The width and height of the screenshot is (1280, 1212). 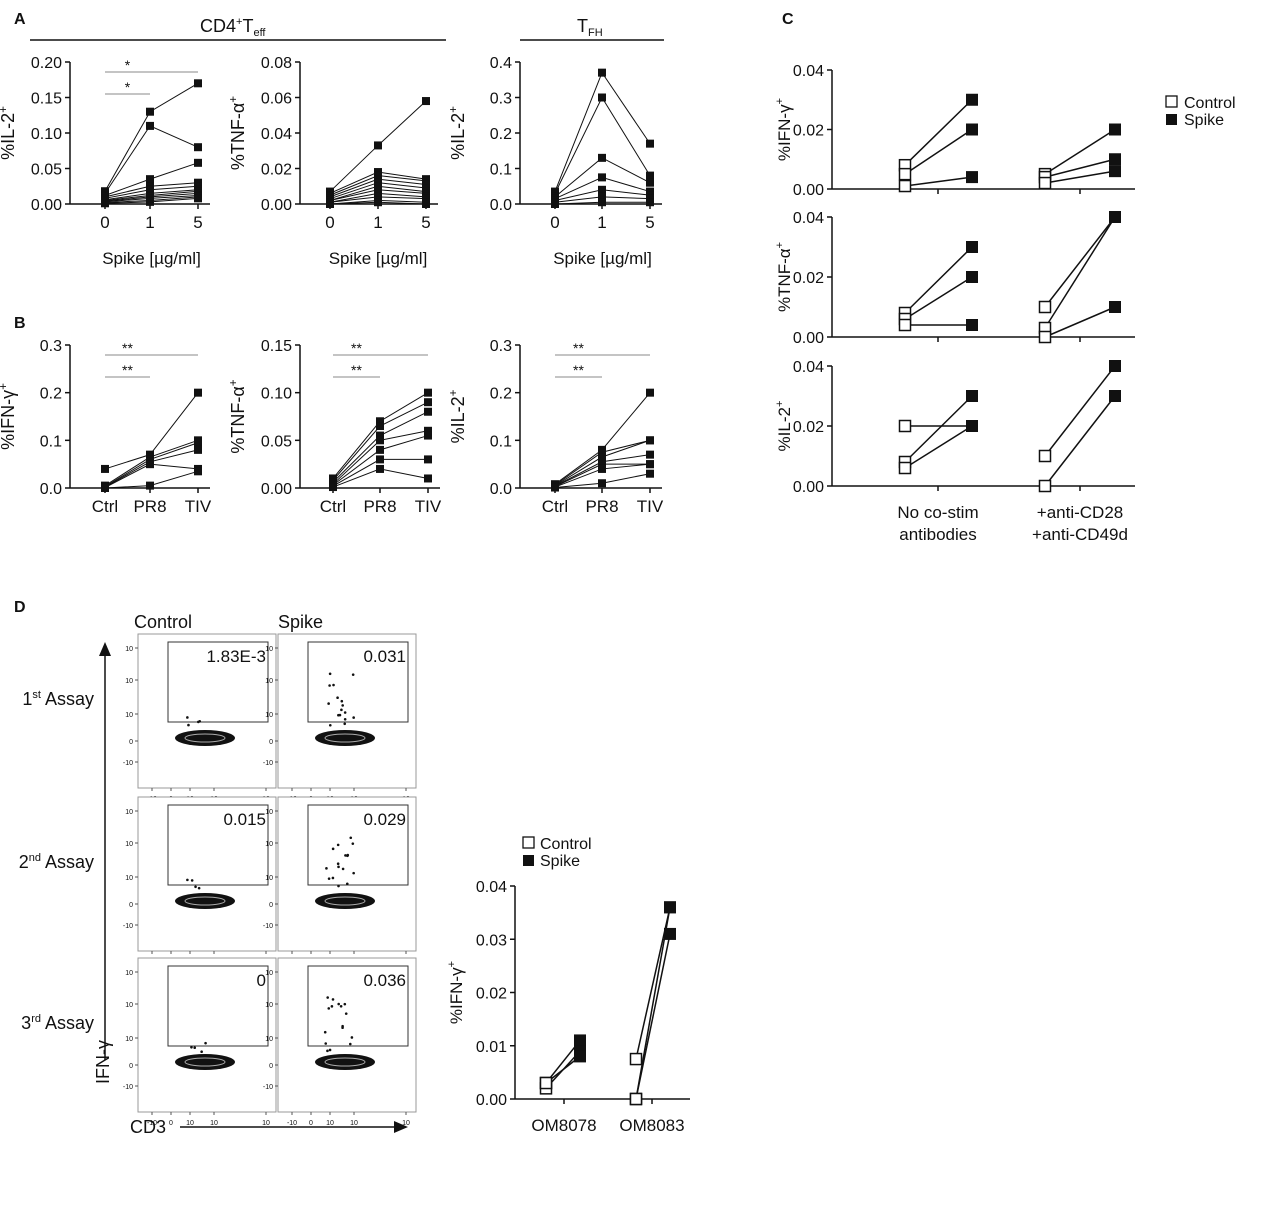 What do you see at coordinates (555, 427) in the screenshot?
I see `chart-b3: 0.0 0.1 0.2 0.3 Ctrl PR8 TIV %IL-2+ ** **` at bounding box center [555, 427].